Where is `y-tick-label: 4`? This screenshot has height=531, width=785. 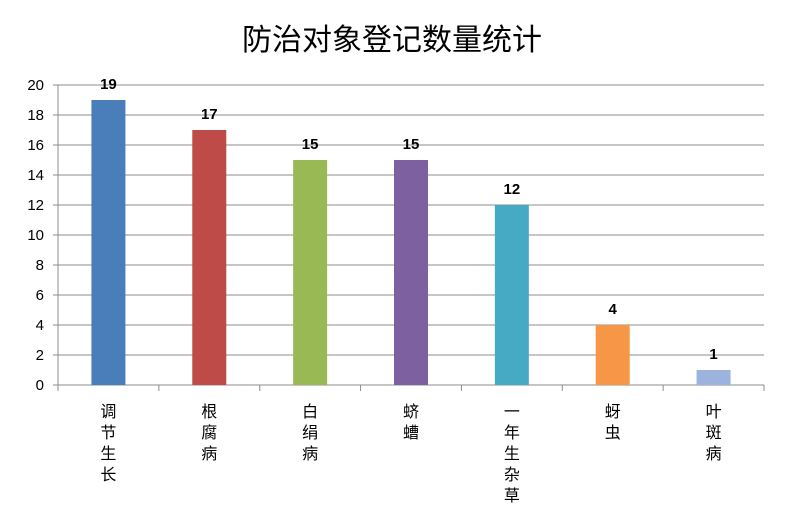 y-tick-label: 4 is located at coordinates (40, 325).